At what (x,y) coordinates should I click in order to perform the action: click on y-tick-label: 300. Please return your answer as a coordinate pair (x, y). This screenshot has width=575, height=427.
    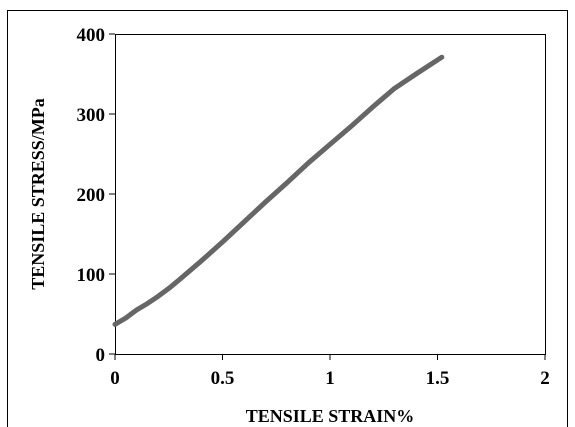
    Looking at the image, I should click on (91, 115).